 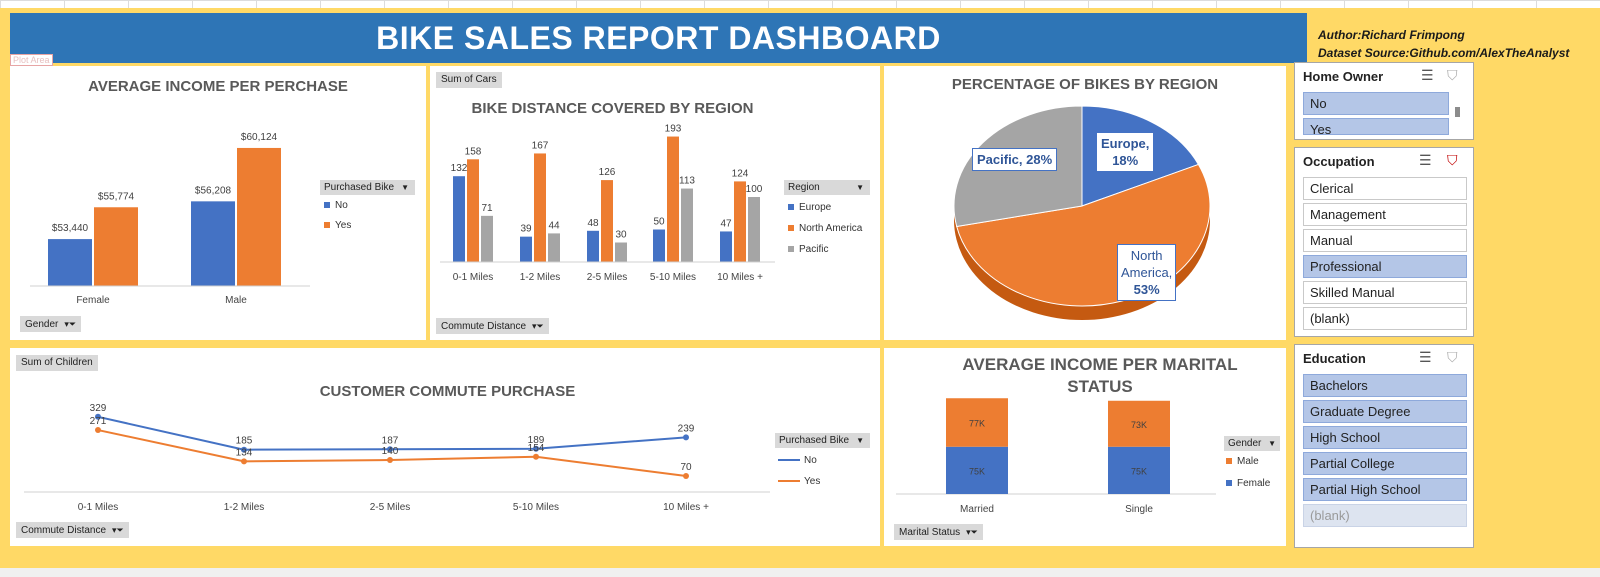 I want to click on marital-data-label: 73K, so click(x=1139, y=425).